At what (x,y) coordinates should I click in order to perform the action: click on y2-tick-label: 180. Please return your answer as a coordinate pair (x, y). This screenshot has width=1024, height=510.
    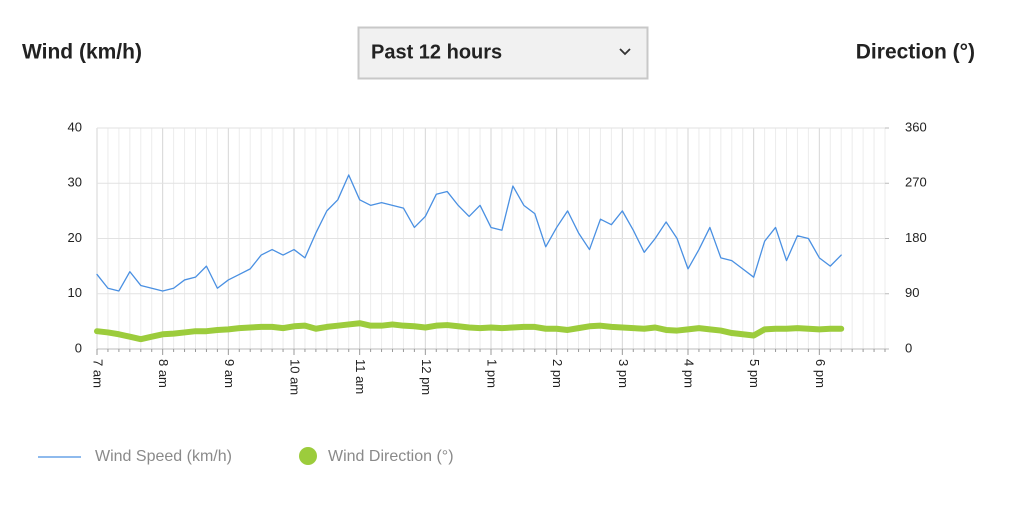
    Looking at the image, I should click on (916, 237).